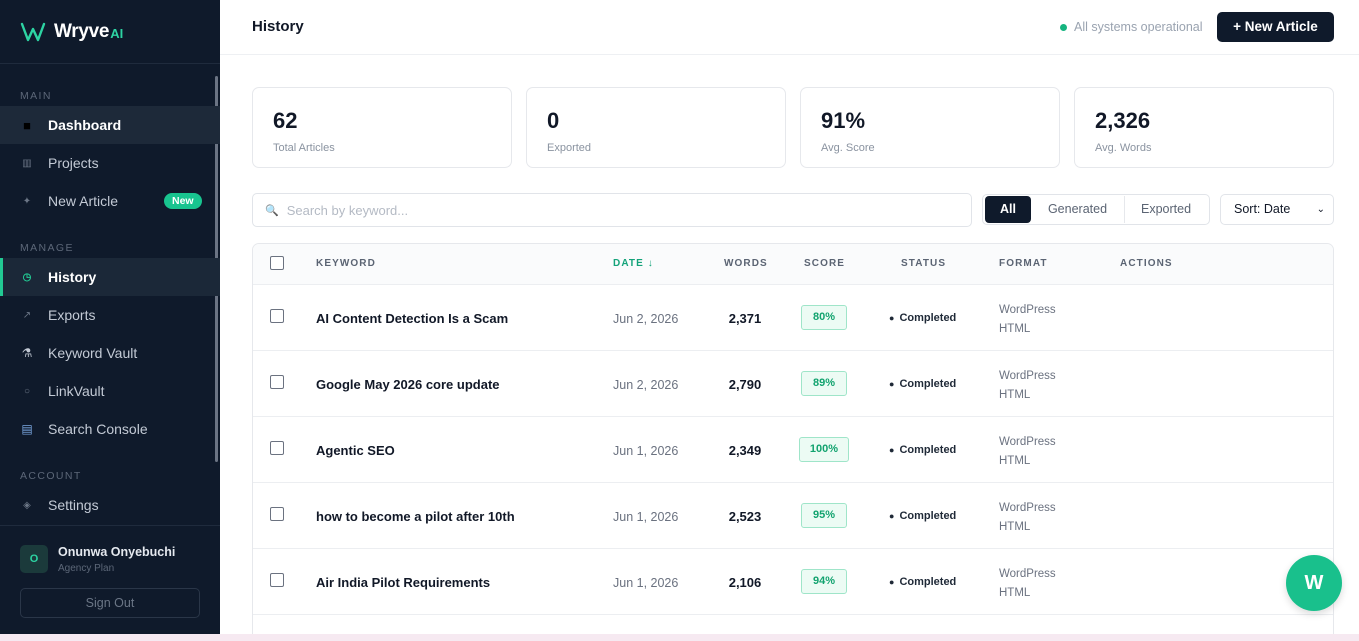 This screenshot has height=641, width=1359. What do you see at coordinates (1166, 209) in the screenshot?
I see `filter-exported: Exported` at bounding box center [1166, 209].